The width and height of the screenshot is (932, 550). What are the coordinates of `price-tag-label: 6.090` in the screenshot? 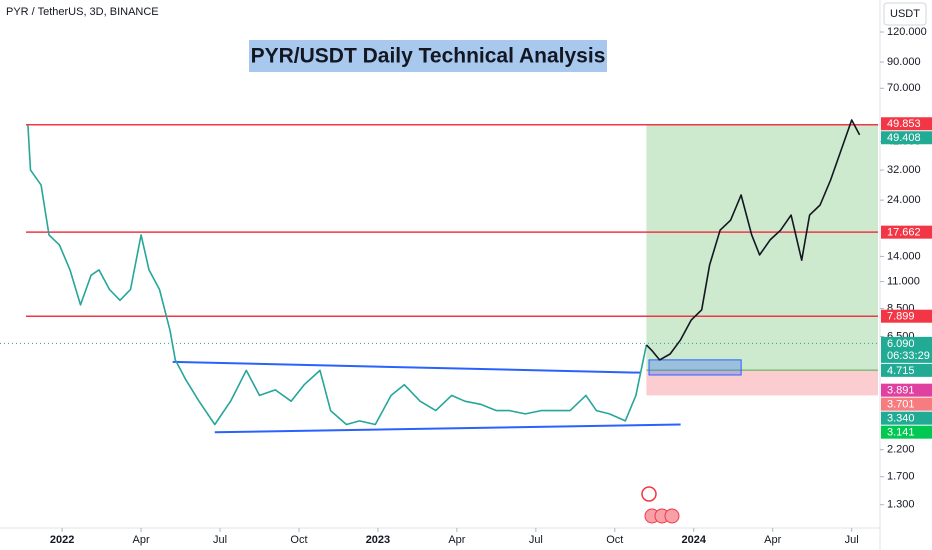 It's located at (901, 344).